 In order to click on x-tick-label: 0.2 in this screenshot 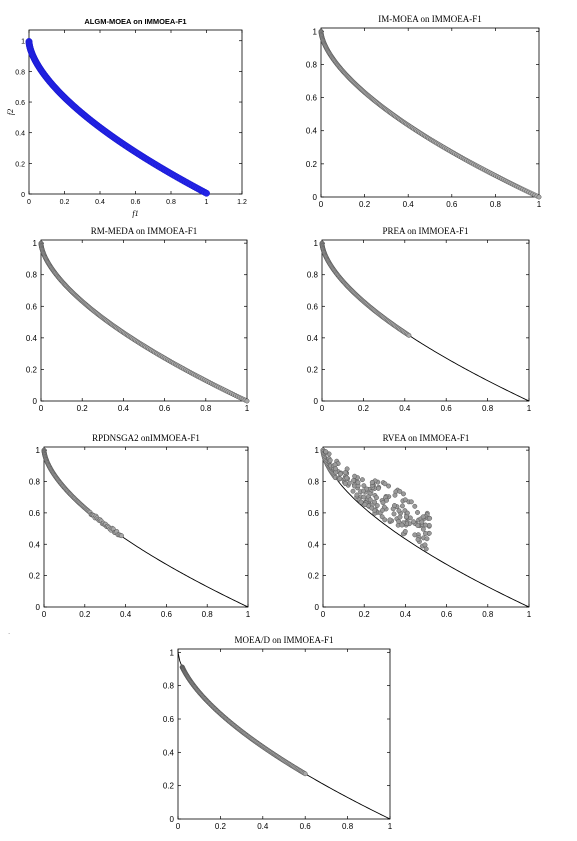, I will do `click(365, 614)`.